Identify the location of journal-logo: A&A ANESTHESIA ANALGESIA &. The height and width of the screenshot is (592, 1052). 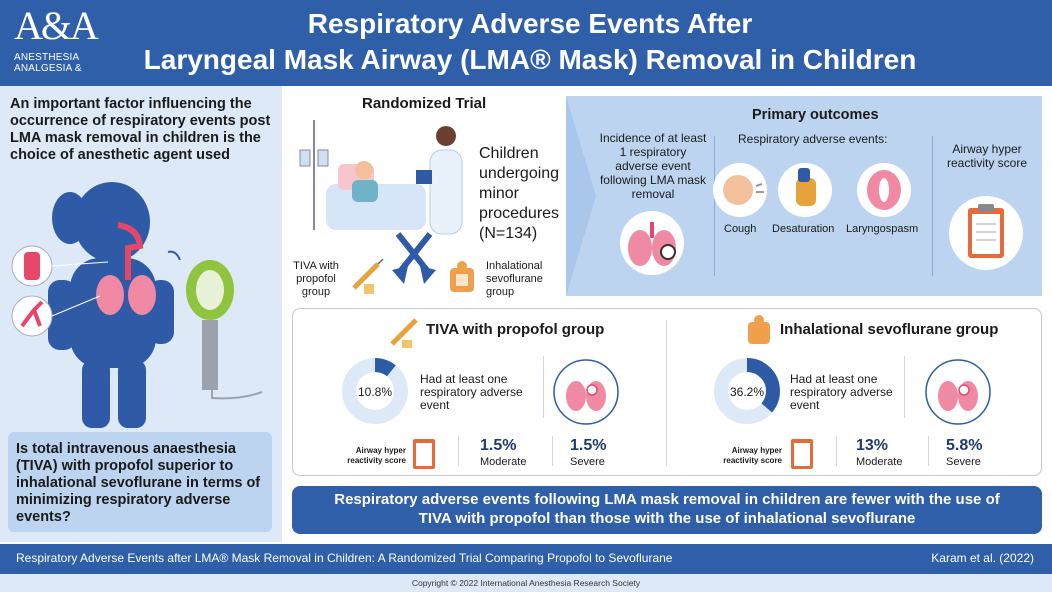
(57, 42).